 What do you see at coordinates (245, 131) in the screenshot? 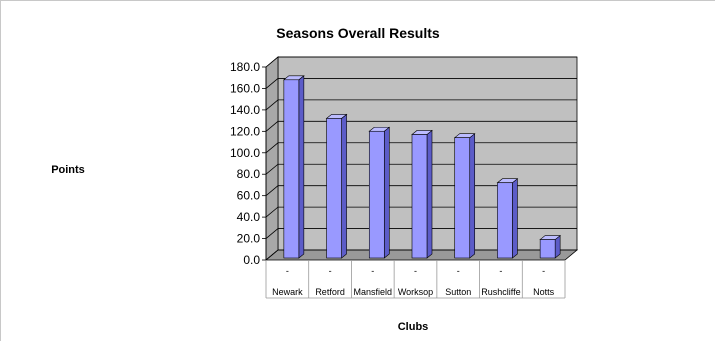
I see `y-tick-label: 120.0` at bounding box center [245, 131].